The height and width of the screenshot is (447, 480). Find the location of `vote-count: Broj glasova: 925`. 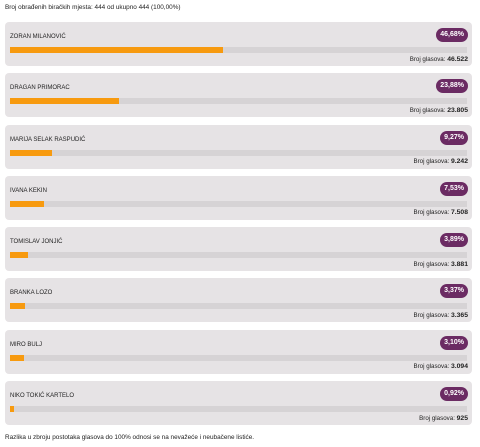

vote-count: Broj glasova: 925 is located at coordinates (443, 418).